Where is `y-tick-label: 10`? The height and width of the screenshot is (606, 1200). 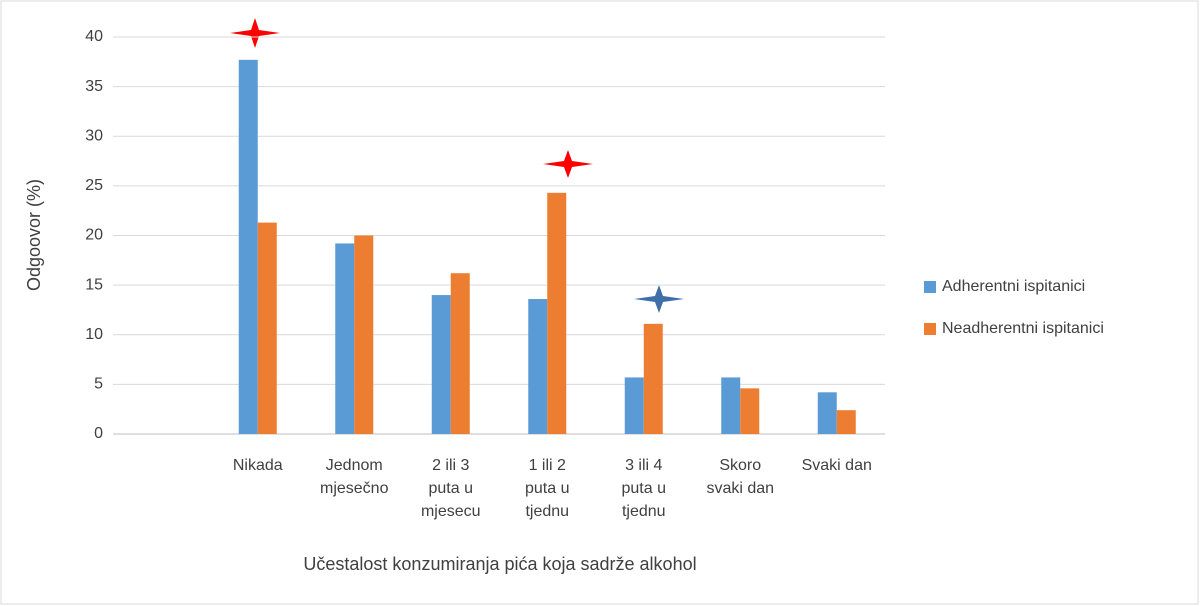
y-tick-label: 10 is located at coordinates (94, 334).